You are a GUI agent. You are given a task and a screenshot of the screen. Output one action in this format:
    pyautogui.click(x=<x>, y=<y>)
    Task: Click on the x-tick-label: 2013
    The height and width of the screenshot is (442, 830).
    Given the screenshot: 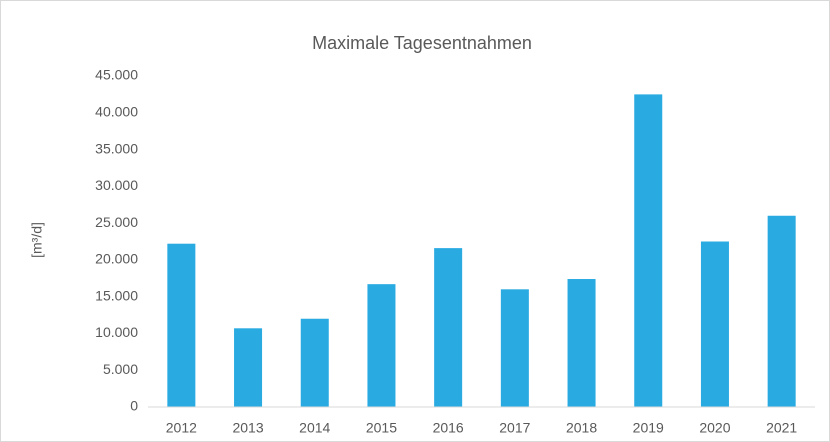 What is the action you would take?
    pyautogui.click(x=247, y=428)
    